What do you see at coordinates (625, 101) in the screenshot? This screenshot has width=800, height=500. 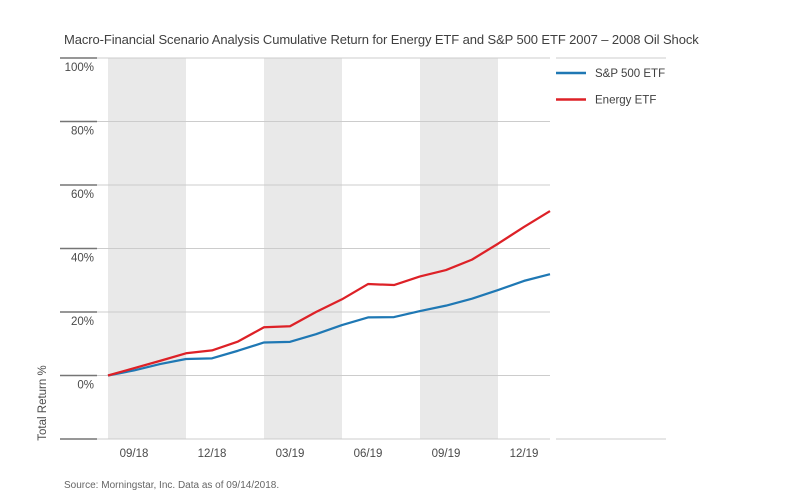 I see `legend-label: Energy ETF` at bounding box center [625, 101].